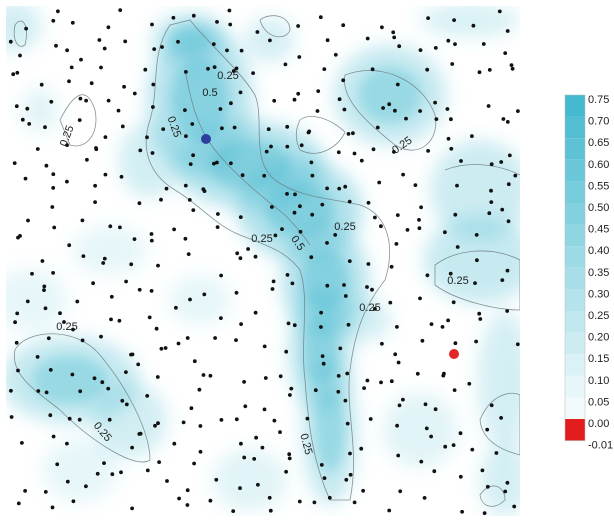  What do you see at coordinates (598, 424) in the screenshot?
I see `colorbar-tick-label: 0.00` at bounding box center [598, 424].